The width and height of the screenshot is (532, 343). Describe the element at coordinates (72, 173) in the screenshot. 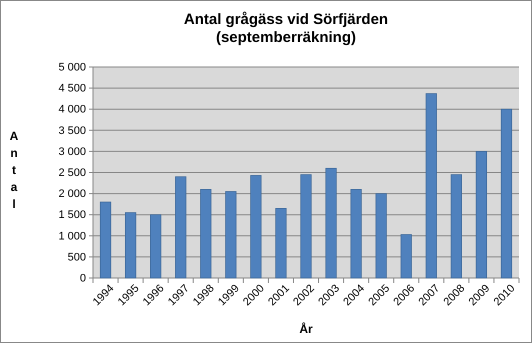

I see `y-tick-label: 2 500` at that location.